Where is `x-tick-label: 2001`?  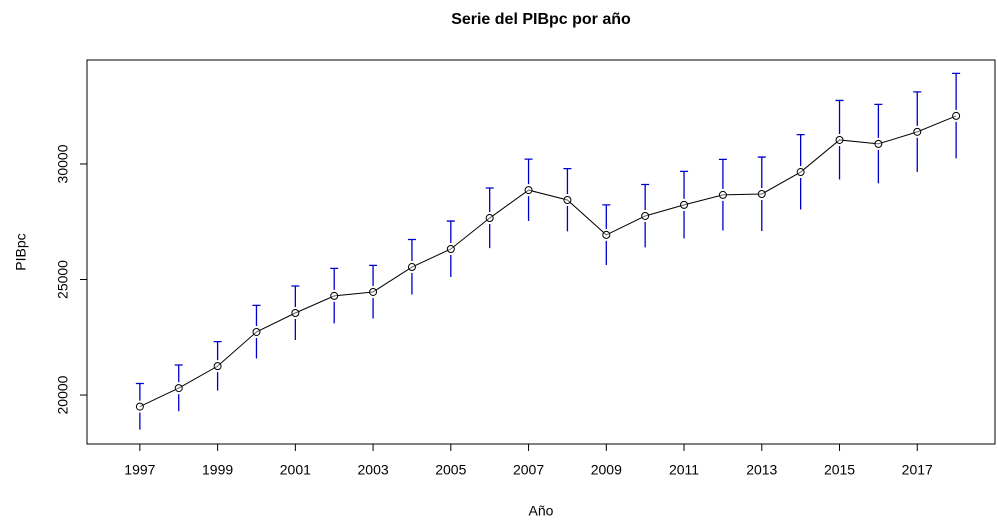
x-tick-label: 2001 is located at coordinates (295, 470).